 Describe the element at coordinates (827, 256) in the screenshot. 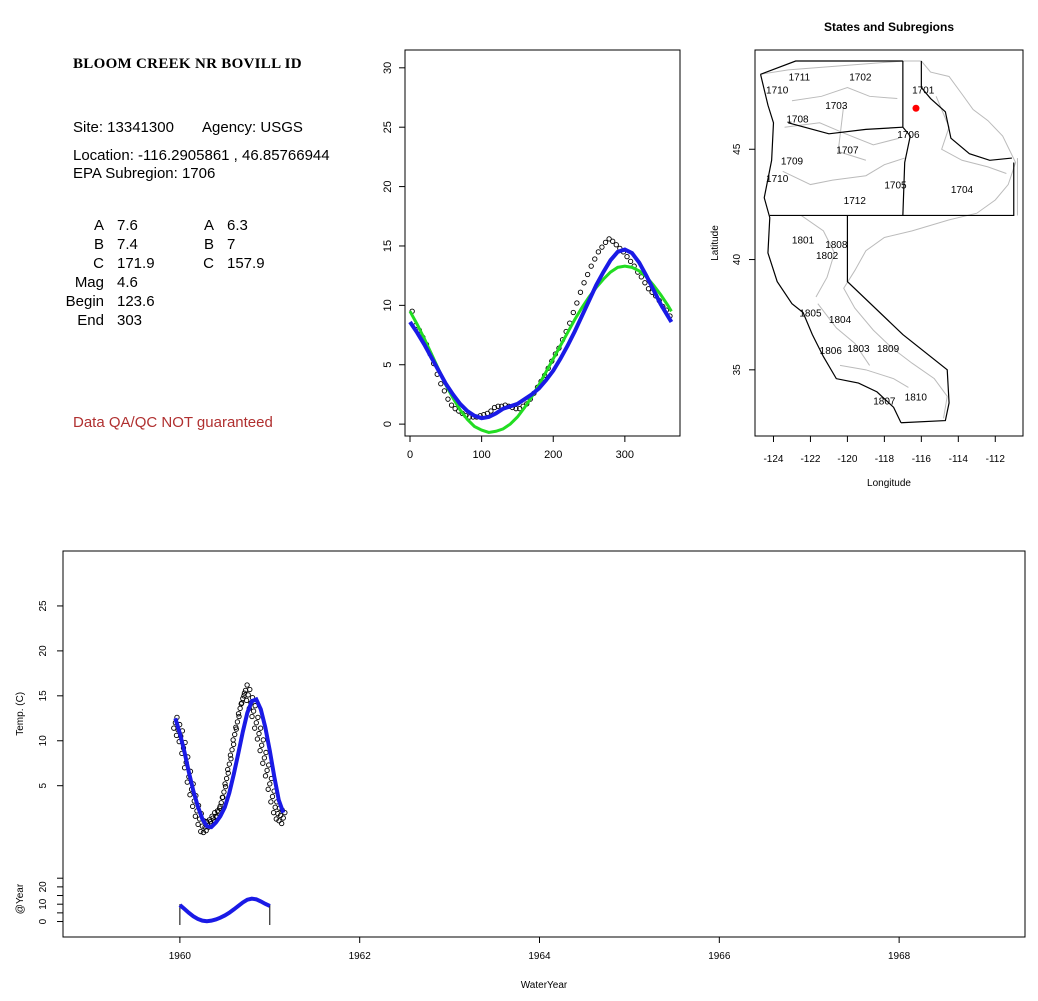

I see `region-label: 1802` at that location.